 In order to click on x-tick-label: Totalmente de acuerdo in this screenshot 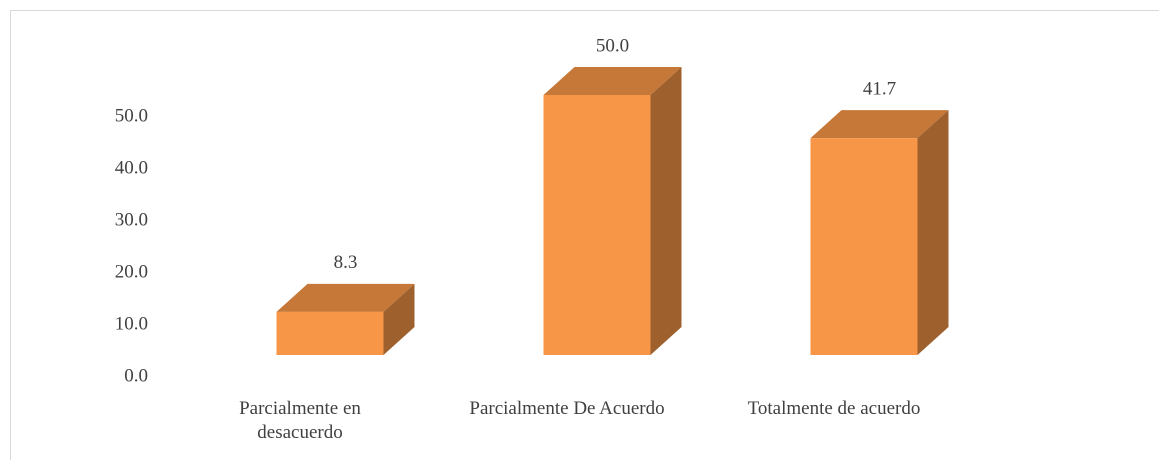, I will do `click(834, 408)`.